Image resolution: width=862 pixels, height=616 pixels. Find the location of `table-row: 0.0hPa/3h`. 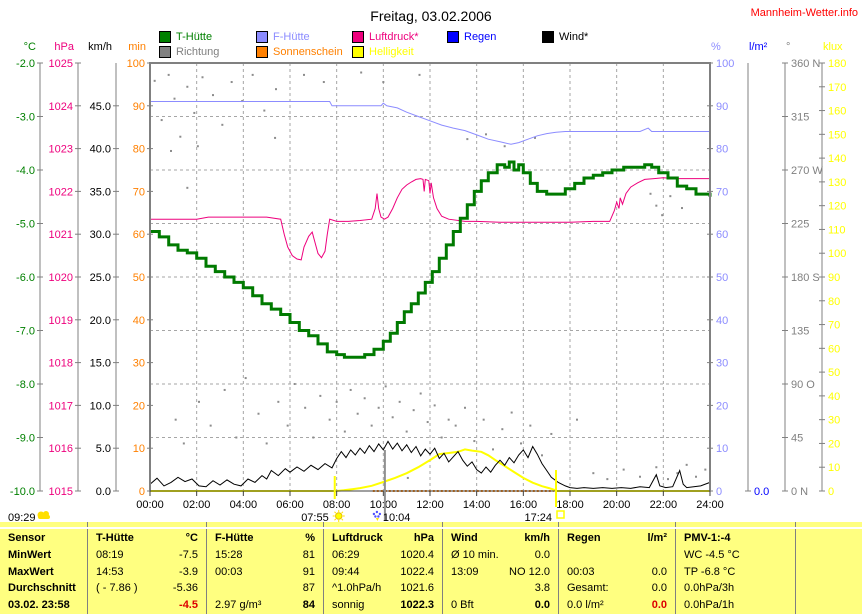

table-row: 0.0hPa/3h is located at coordinates (735, 588).